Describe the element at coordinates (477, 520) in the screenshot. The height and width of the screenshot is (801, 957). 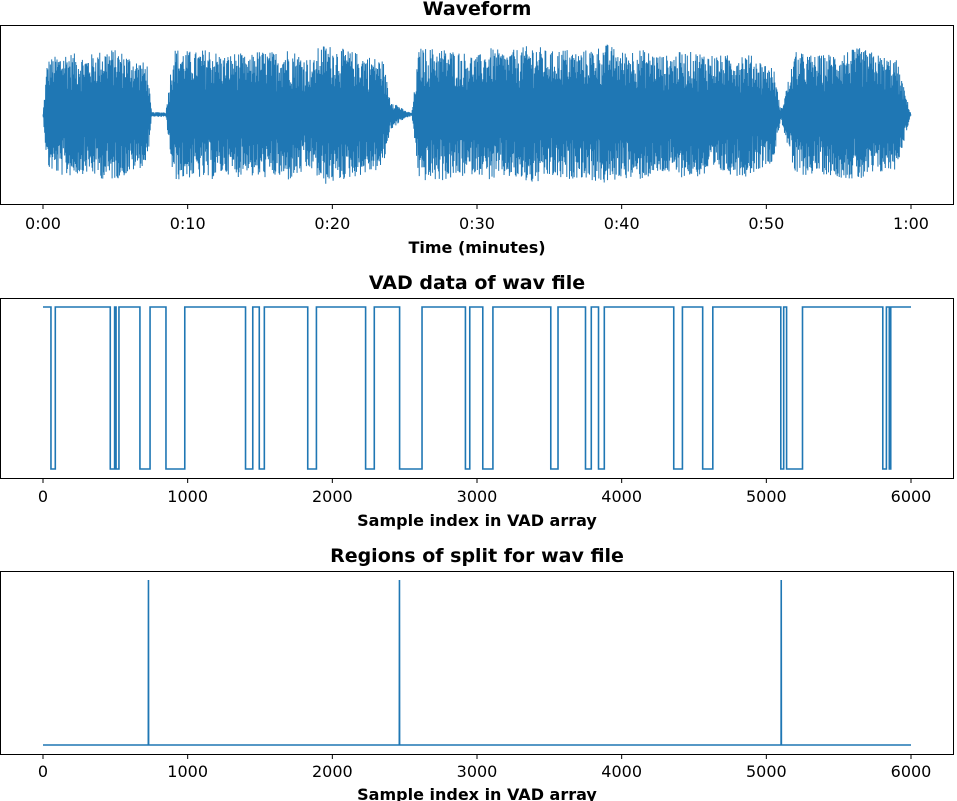
I see `vad-x-axis-label: Sample index in VAD array` at that location.